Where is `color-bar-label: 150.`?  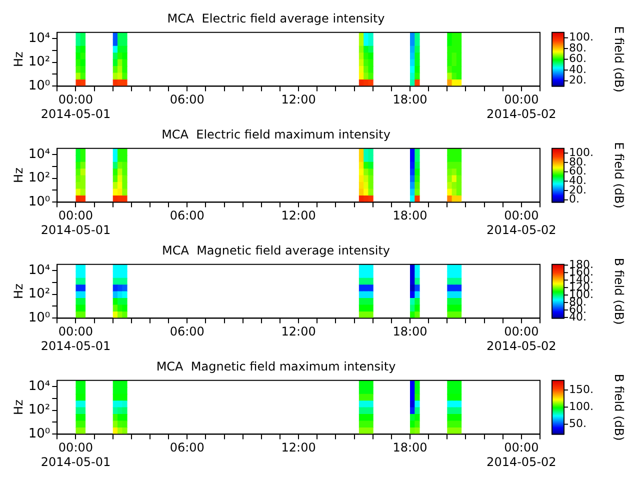
color-bar-label: 150. is located at coordinates (581, 389).